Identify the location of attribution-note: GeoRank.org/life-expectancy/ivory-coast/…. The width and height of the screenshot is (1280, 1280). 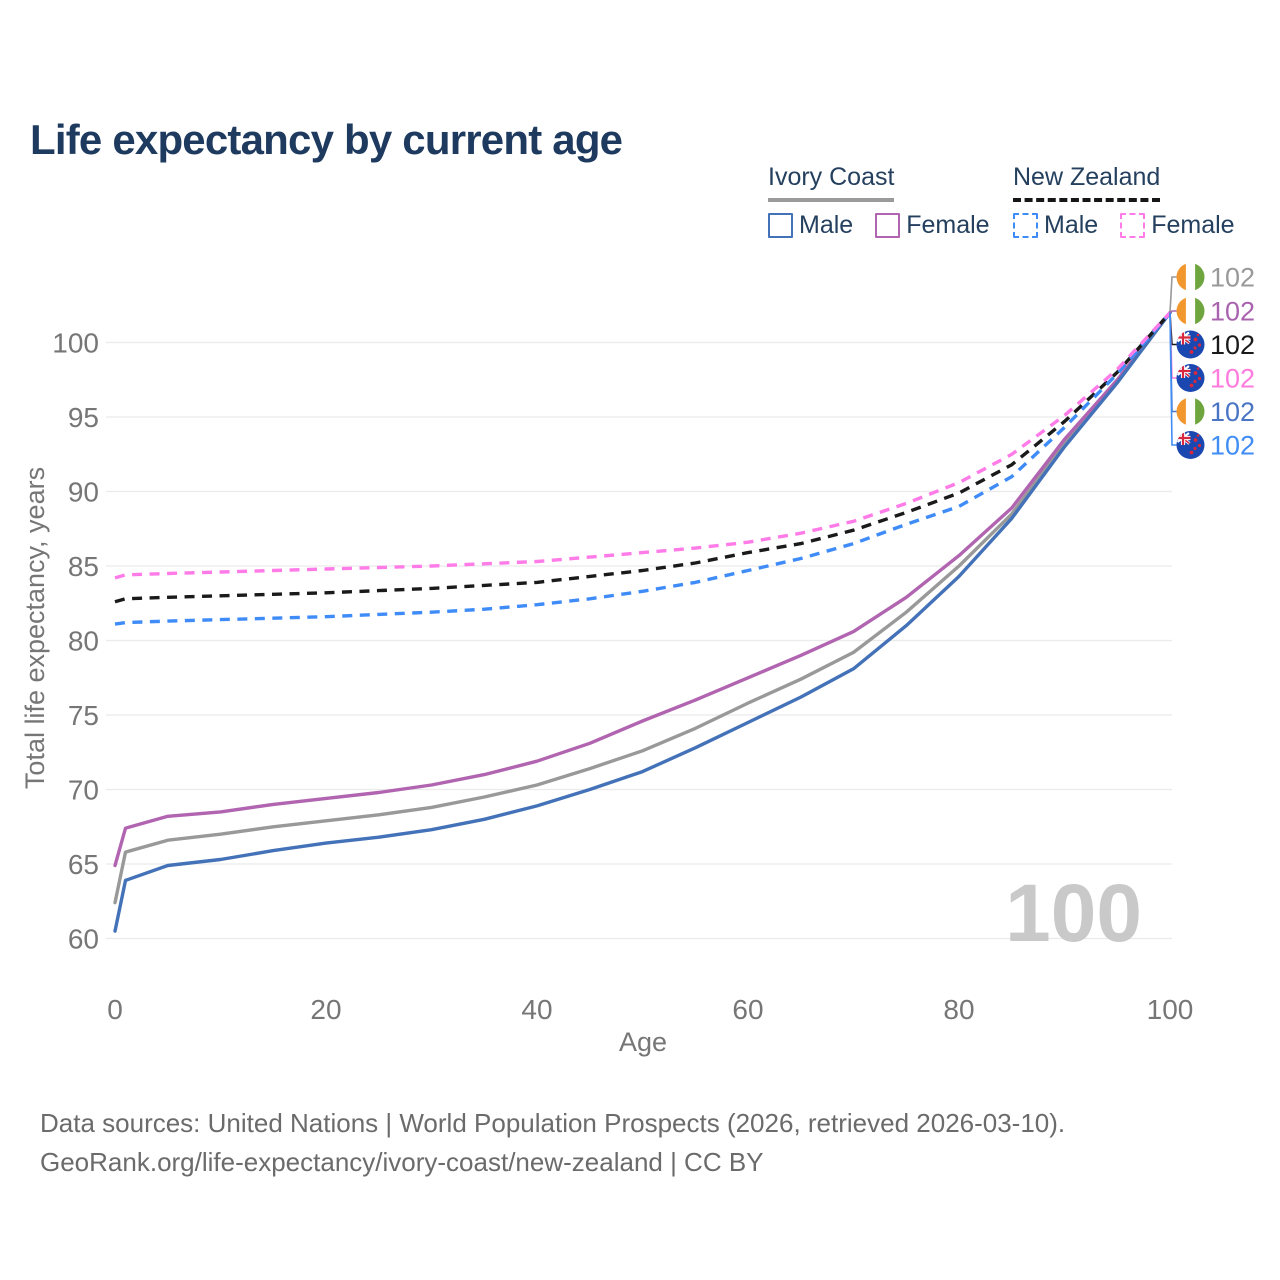
(402, 1162).